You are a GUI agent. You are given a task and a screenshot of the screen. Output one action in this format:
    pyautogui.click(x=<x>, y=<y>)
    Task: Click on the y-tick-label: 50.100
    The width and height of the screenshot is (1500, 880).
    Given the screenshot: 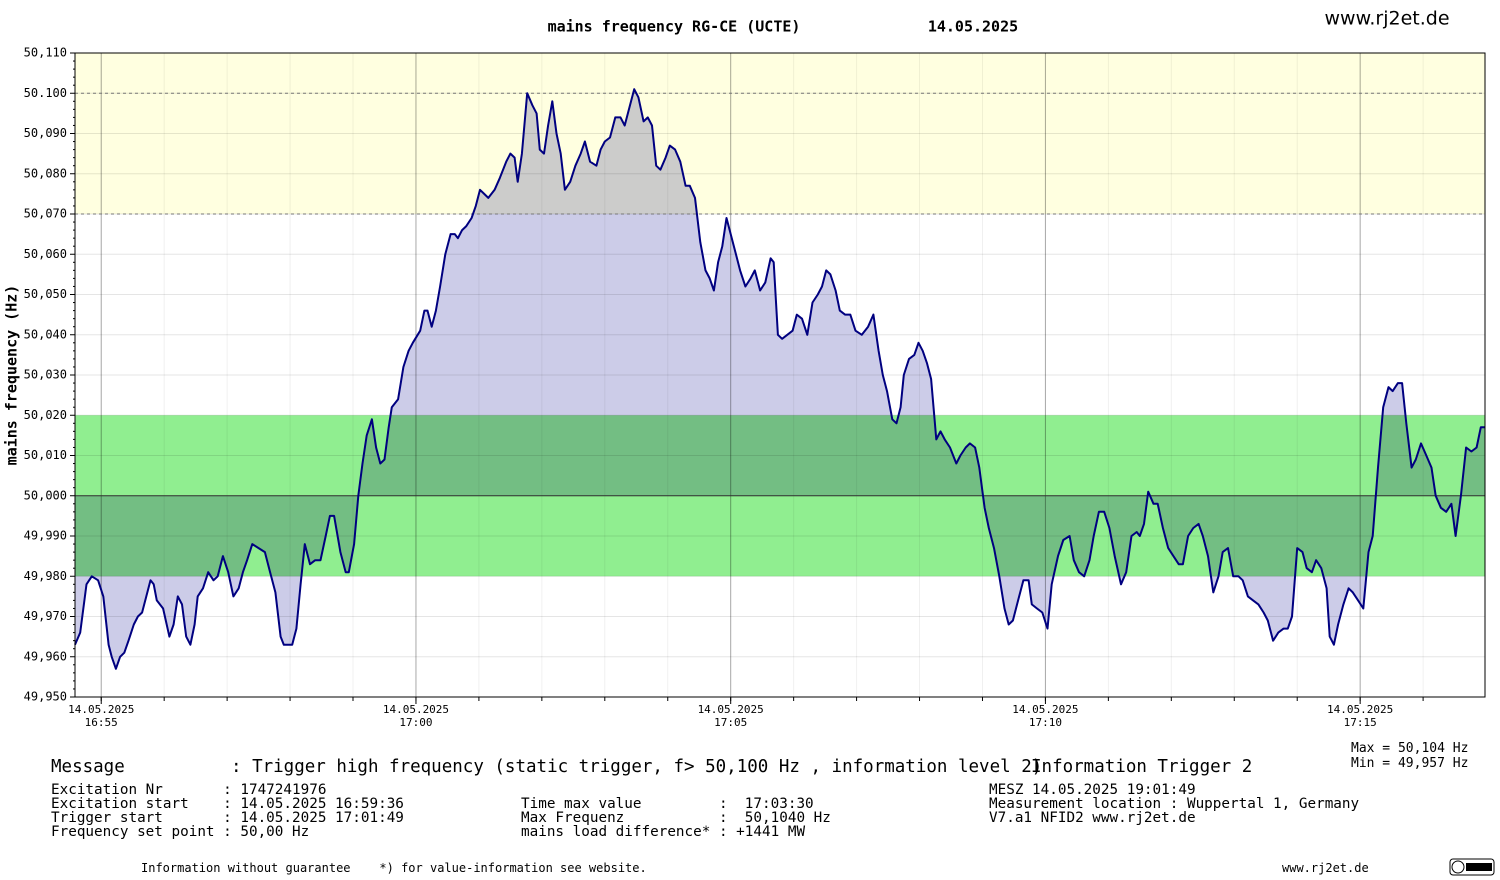 What is the action you would take?
    pyautogui.click(x=45, y=93)
    